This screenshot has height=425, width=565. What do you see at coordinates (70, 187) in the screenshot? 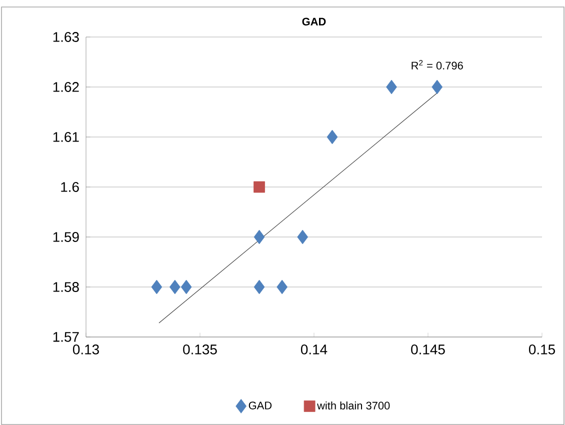
I see `y-tick-label: 1.6` at bounding box center [70, 187].